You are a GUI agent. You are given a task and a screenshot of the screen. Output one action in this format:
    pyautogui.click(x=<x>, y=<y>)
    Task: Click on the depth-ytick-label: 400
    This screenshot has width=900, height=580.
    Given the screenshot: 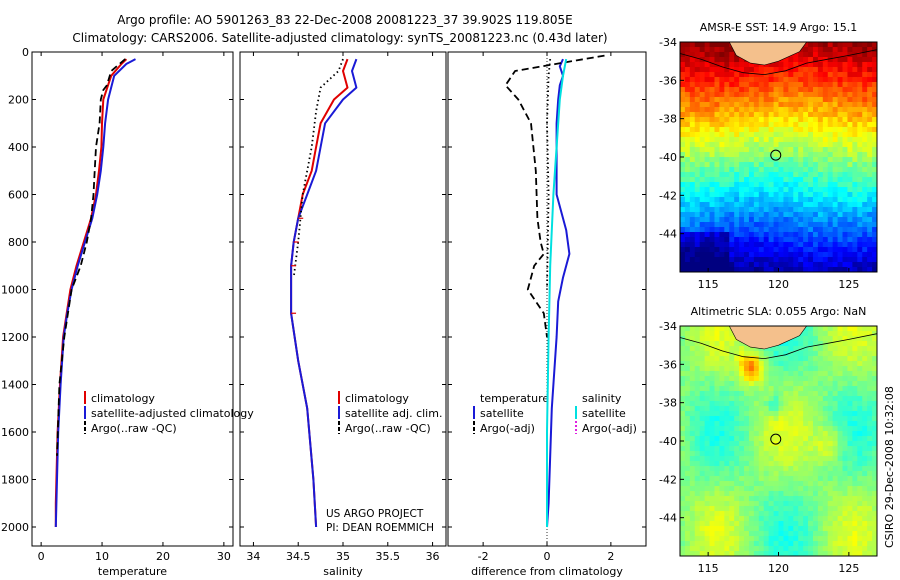 What is the action you would take?
    pyautogui.click(x=18, y=147)
    